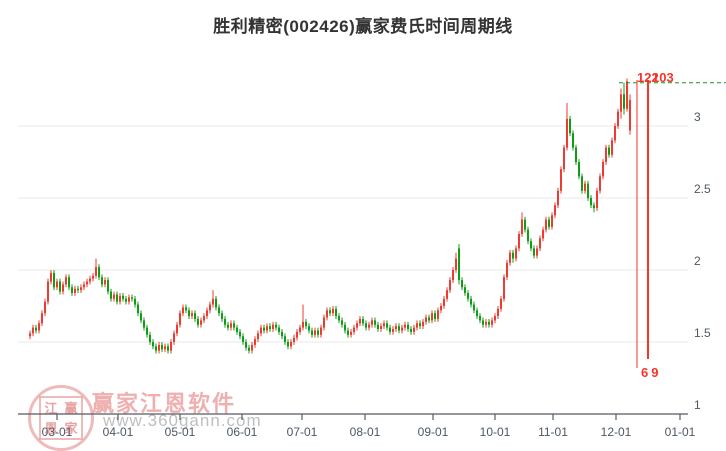 This screenshot has height=451, width=726. Describe the element at coordinates (71, 408) in the screenshot. I see `seal-char: 赢` at that location.